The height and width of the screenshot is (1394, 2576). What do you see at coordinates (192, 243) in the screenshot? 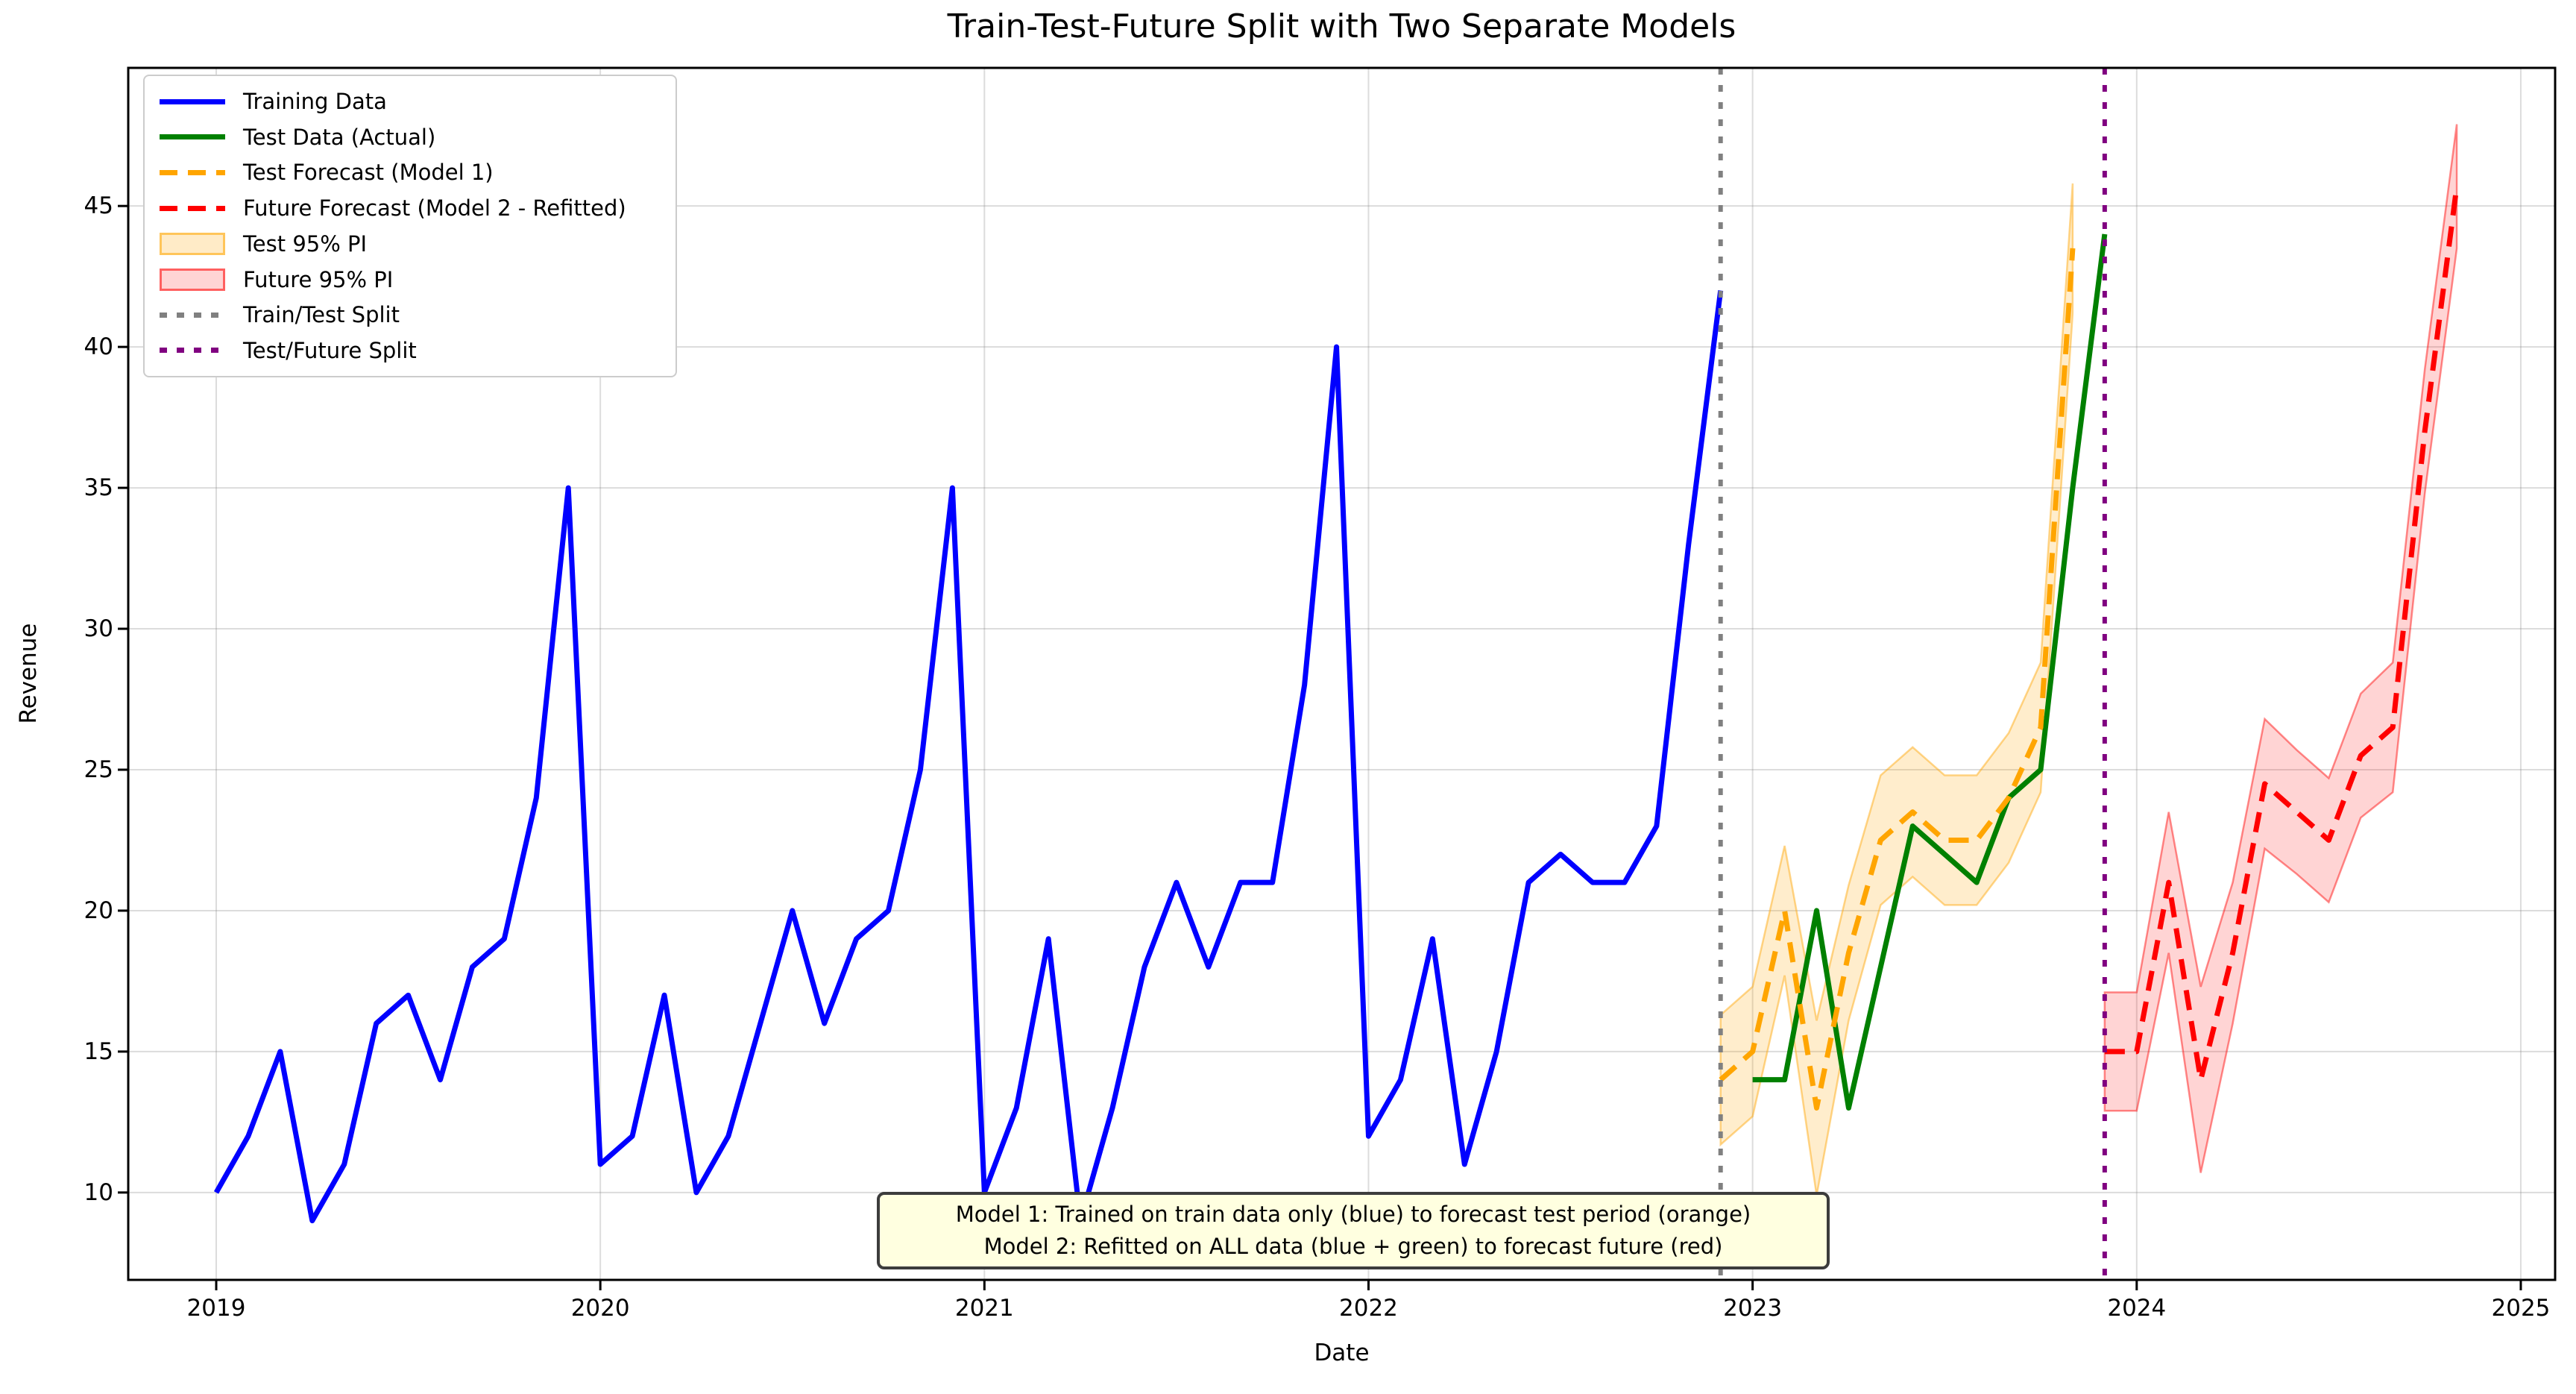
I see `test-pi-patch-swatch` at bounding box center [192, 243].